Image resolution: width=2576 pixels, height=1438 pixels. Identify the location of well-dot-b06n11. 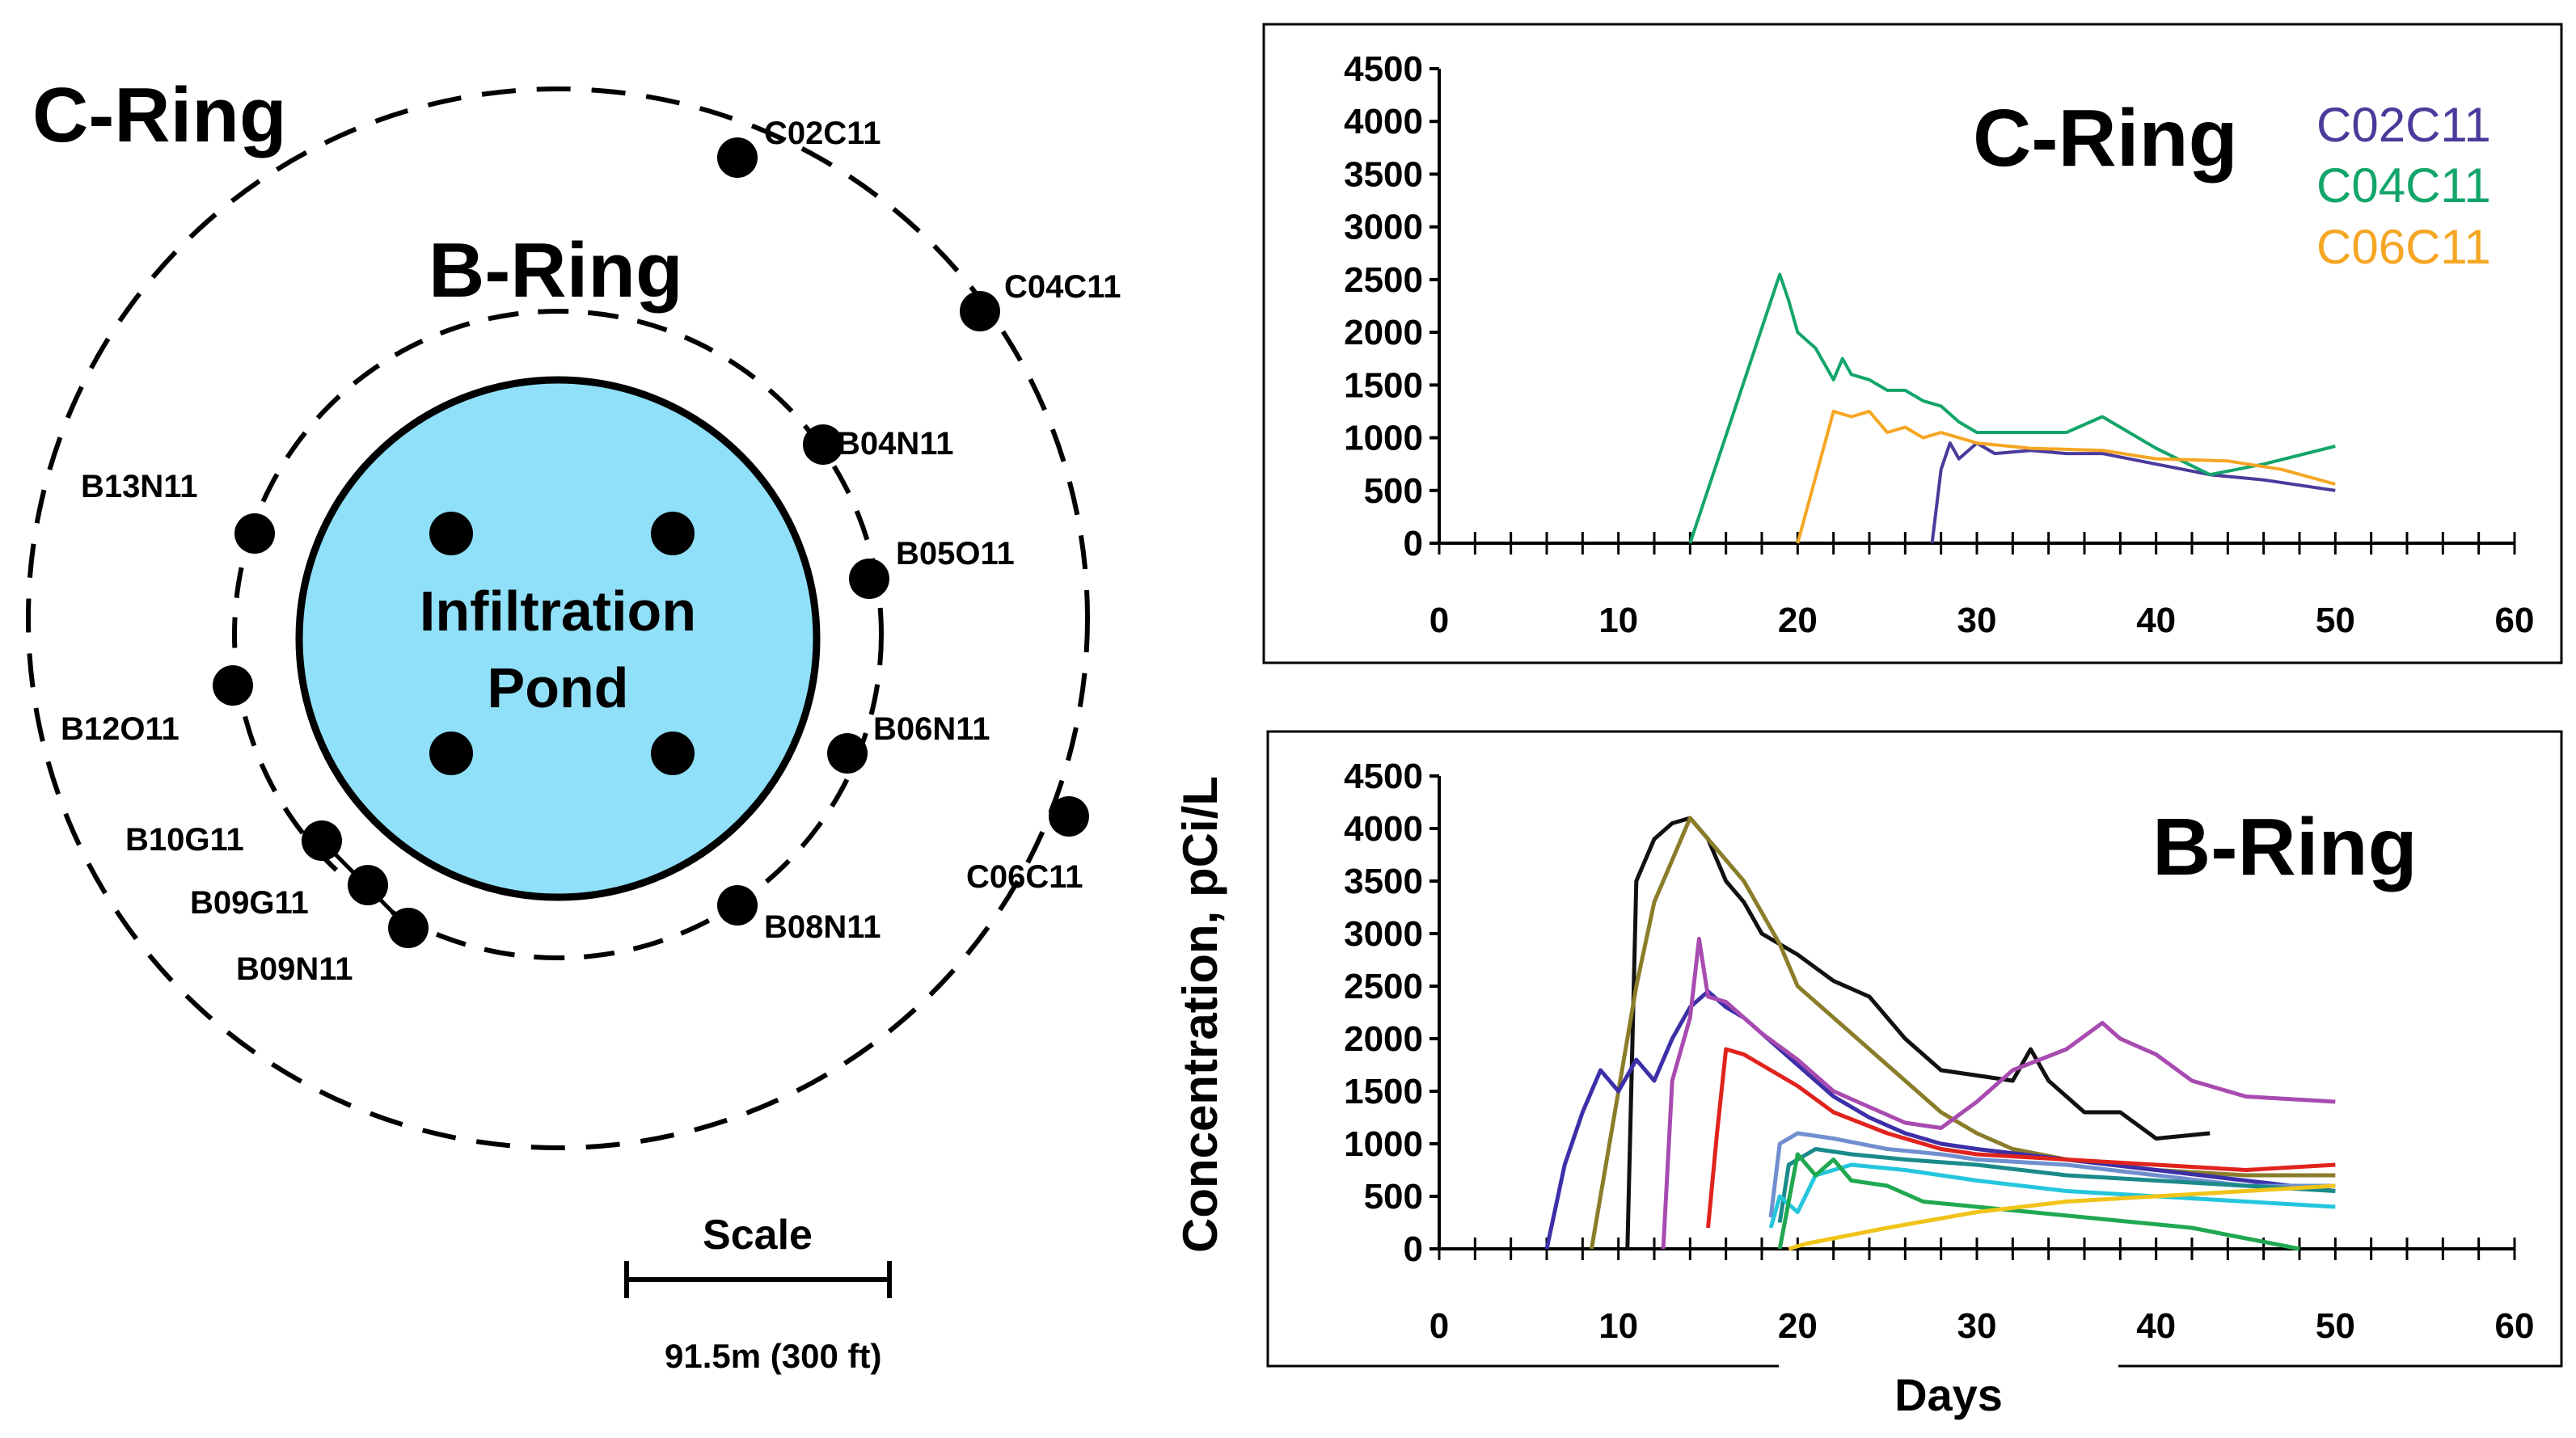
(847, 753).